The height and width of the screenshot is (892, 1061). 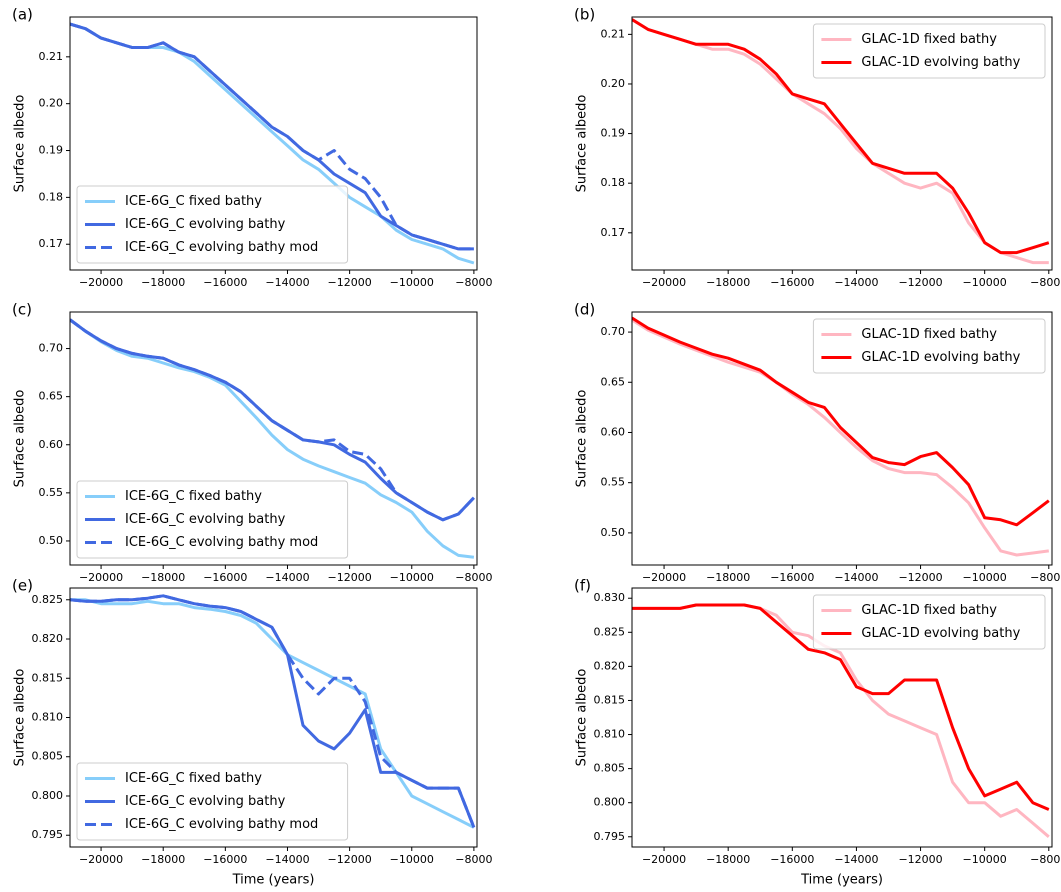 I want to click on y-tick-label: 0.795, so click(x=610, y=836).